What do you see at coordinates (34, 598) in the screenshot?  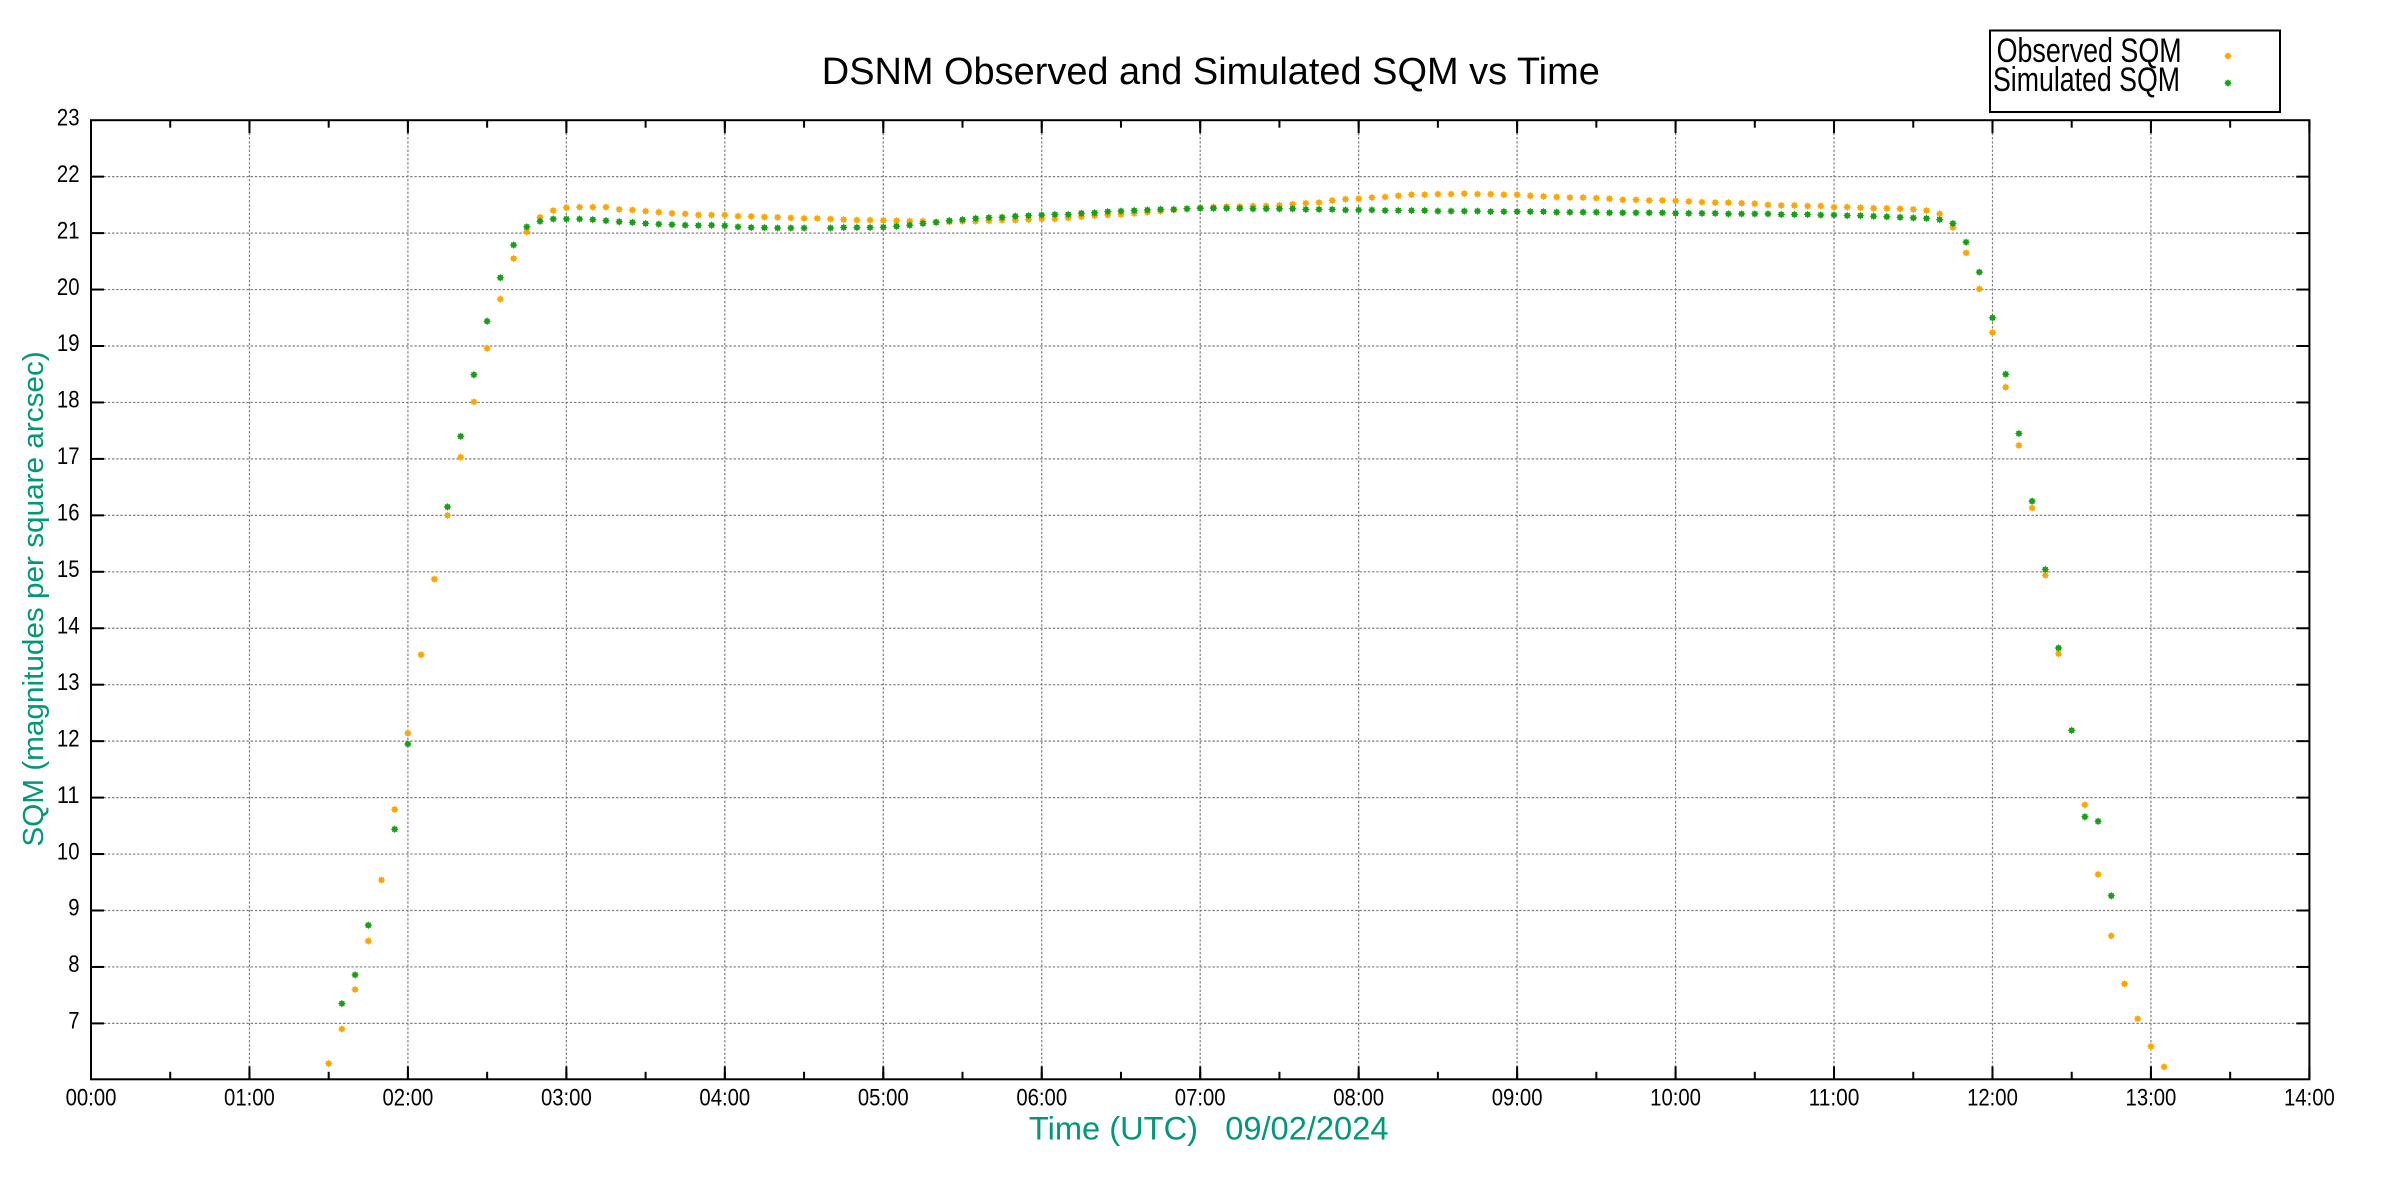 I see `svg-text:SQM (magnitudes per square arc: SQM (magnitudes per square arcsec)` at bounding box center [34, 598].